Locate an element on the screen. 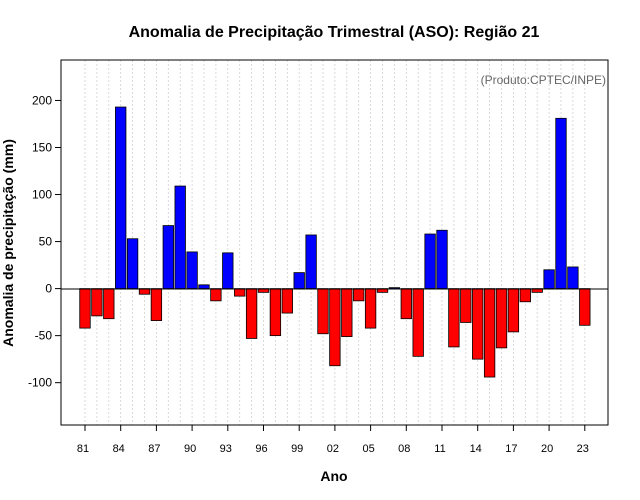 This screenshot has height=500, width=640. y-tick-label: -100 is located at coordinates (40, 383).